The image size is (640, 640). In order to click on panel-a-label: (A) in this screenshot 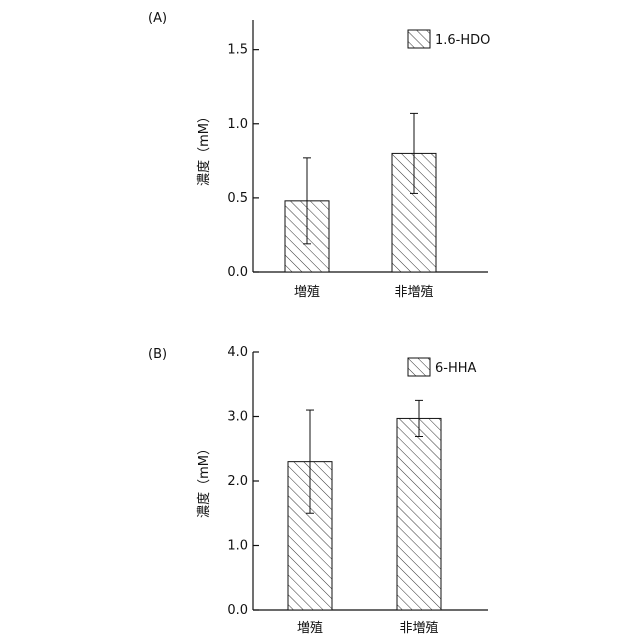, I will do `click(157, 18)`.